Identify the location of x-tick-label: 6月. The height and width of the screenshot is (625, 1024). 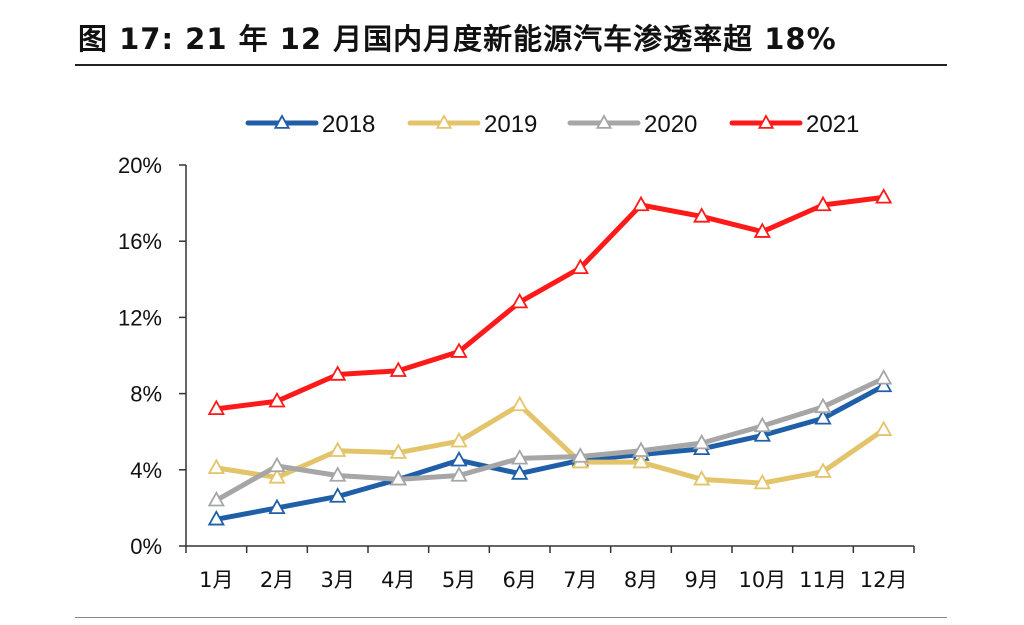
(519, 580).